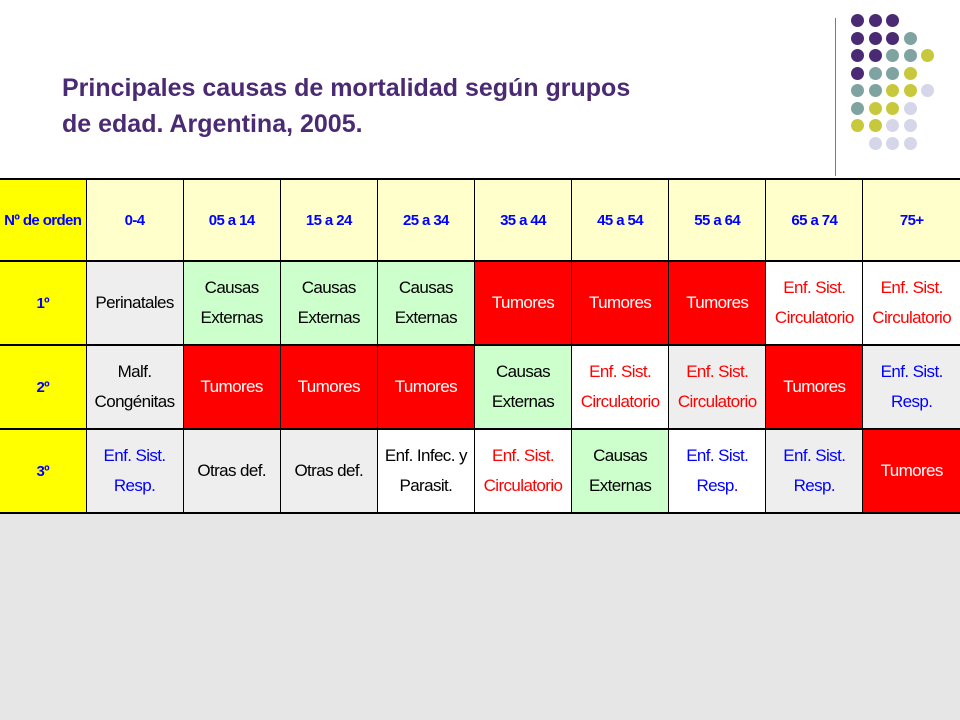  What do you see at coordinates (134, 303) in the screenshot?
I see `cause-cell: Perinatales` at bounding box center [134, 303].